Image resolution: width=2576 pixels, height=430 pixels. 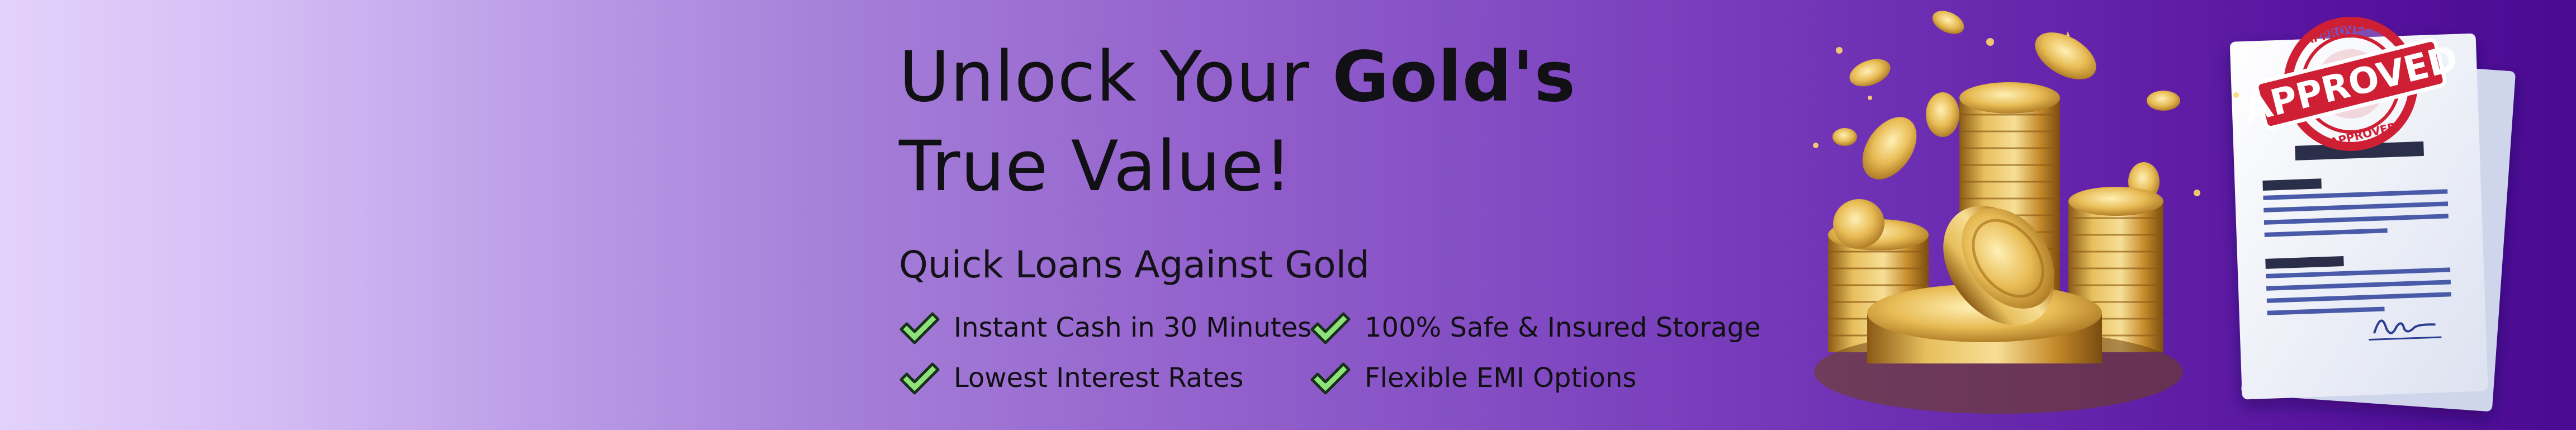 I want to click on feature-item: 100% Safe & Insured Storage, so click(x=1536, y=328).